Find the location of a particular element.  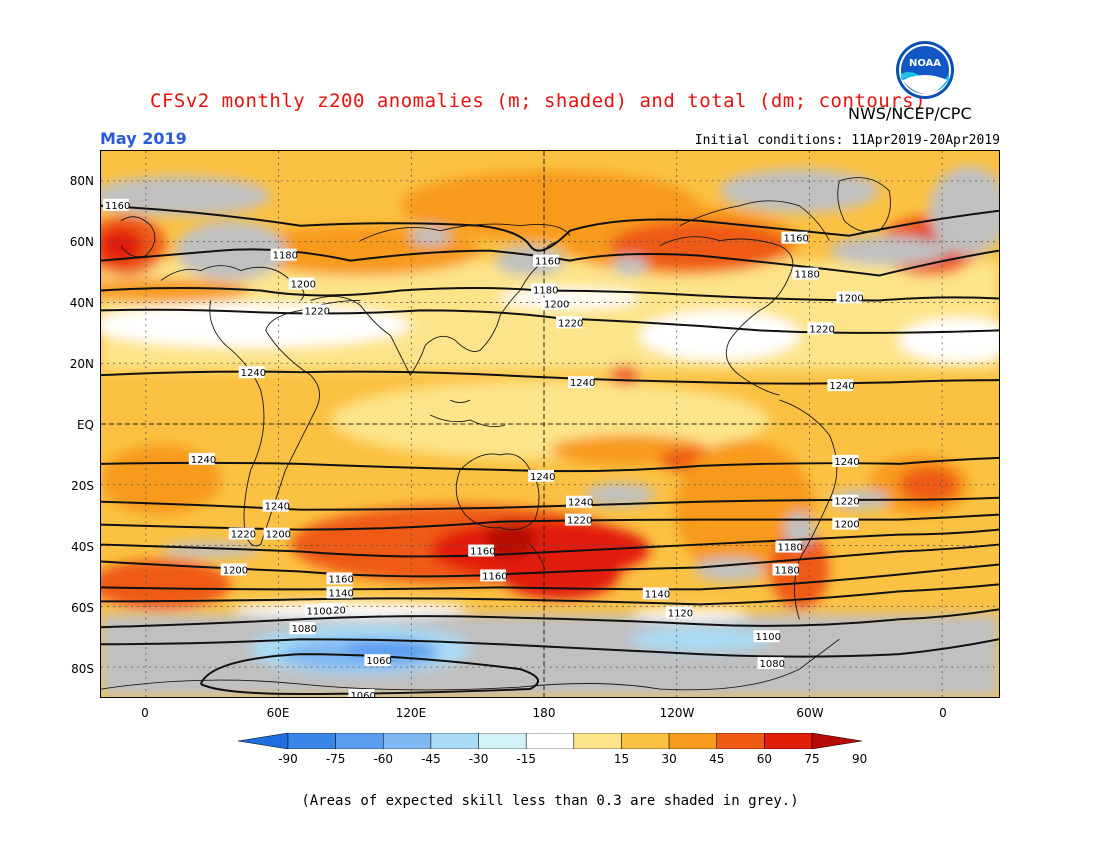

colorbar-tick-label: 30 is located at coordinates (669, 759).